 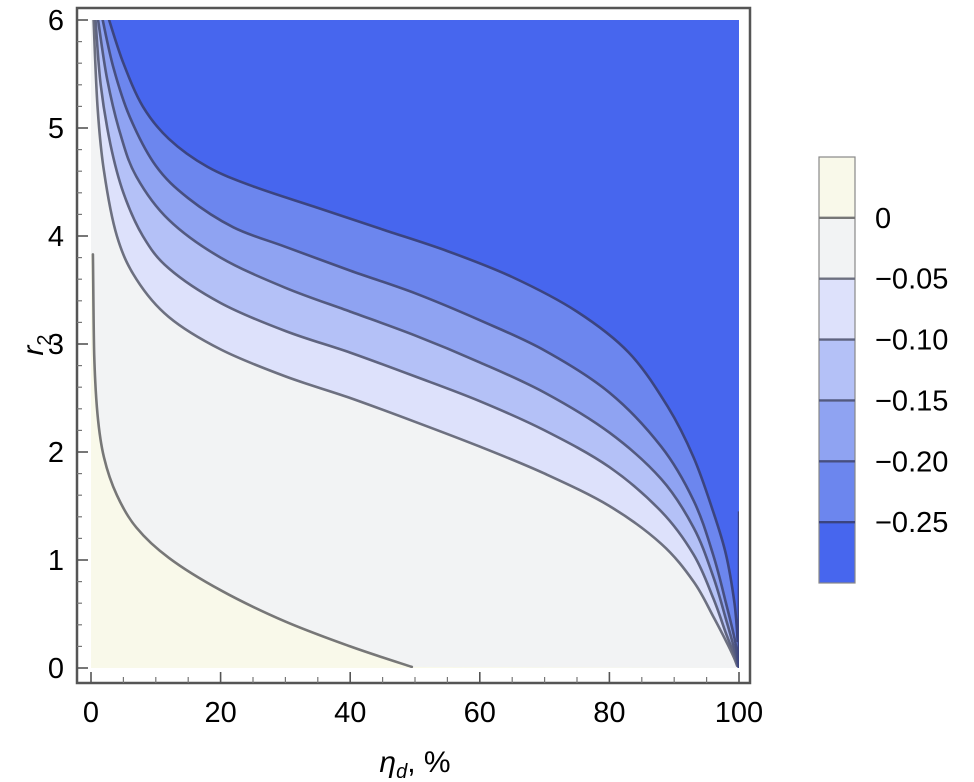 What do you see at coordinates (220, 713) in the screenshot?
I see `x-tick-label: 20` at bounding box center [220, 713].